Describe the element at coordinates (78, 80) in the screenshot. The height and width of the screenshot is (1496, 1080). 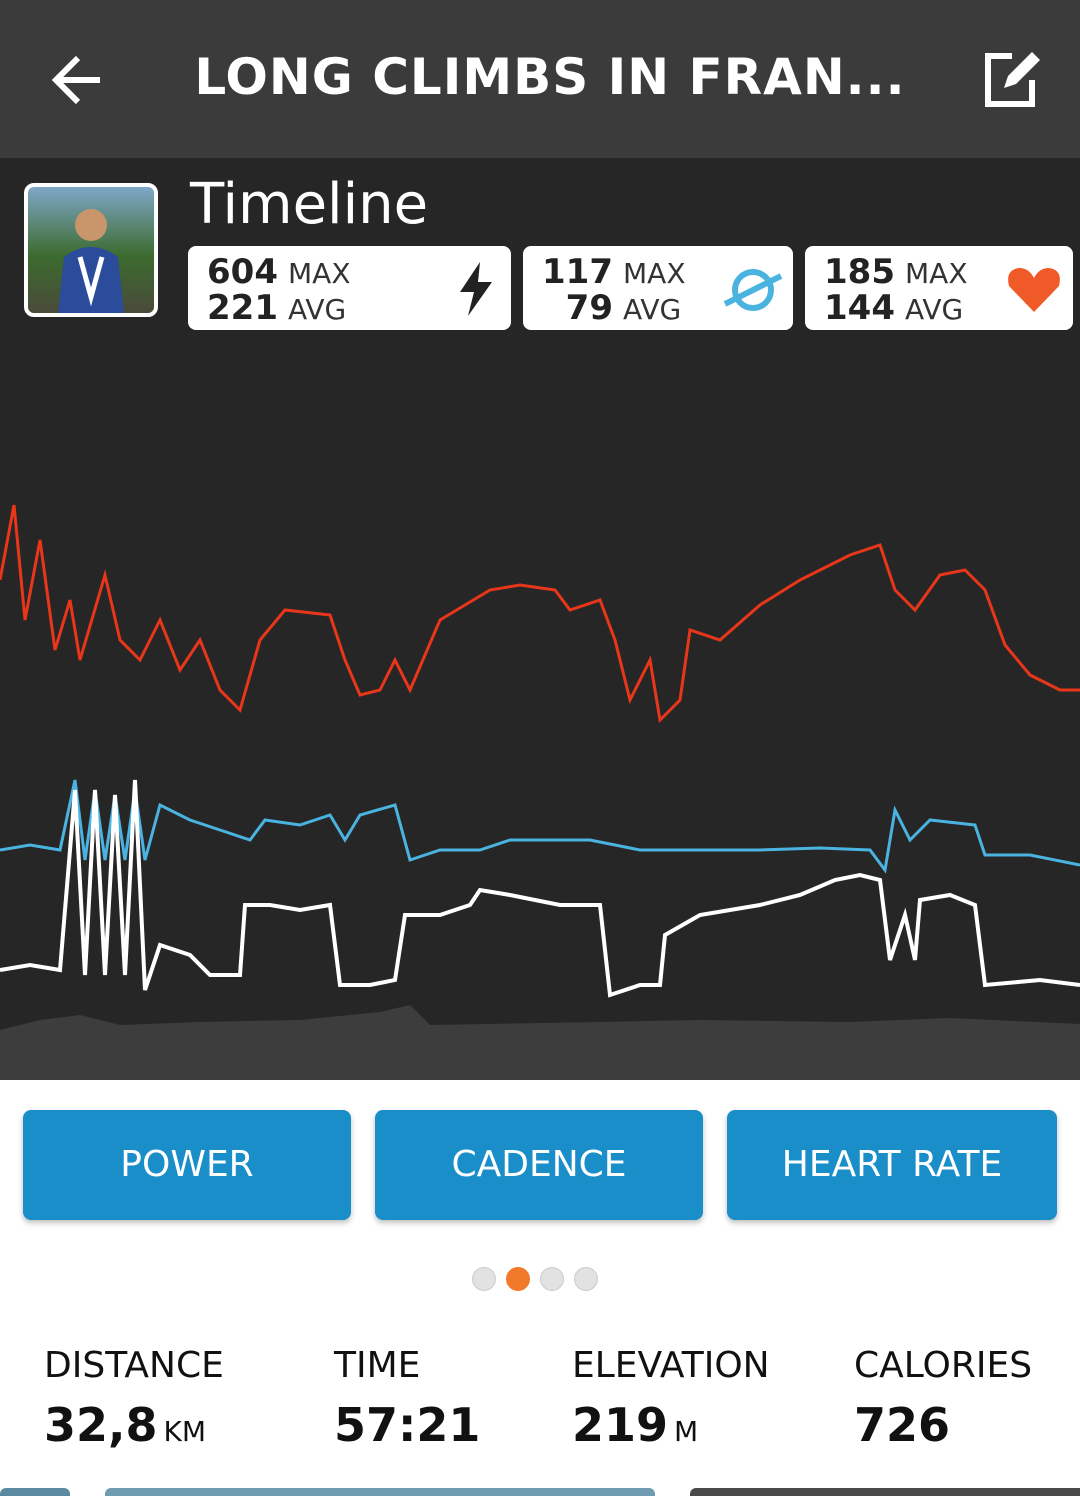
I see `back-button` at that location.